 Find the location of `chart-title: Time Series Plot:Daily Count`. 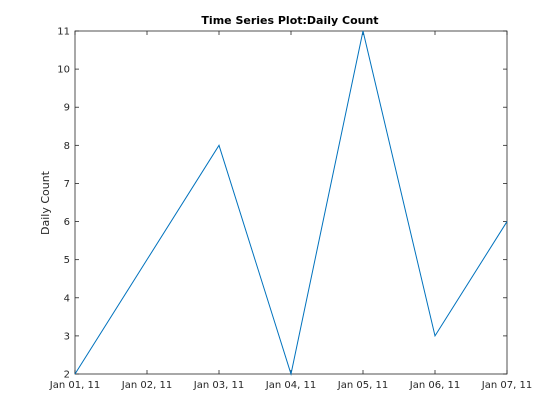

chart-title: Time Series Plot:Daily Count is located at coordinates (289, 20).